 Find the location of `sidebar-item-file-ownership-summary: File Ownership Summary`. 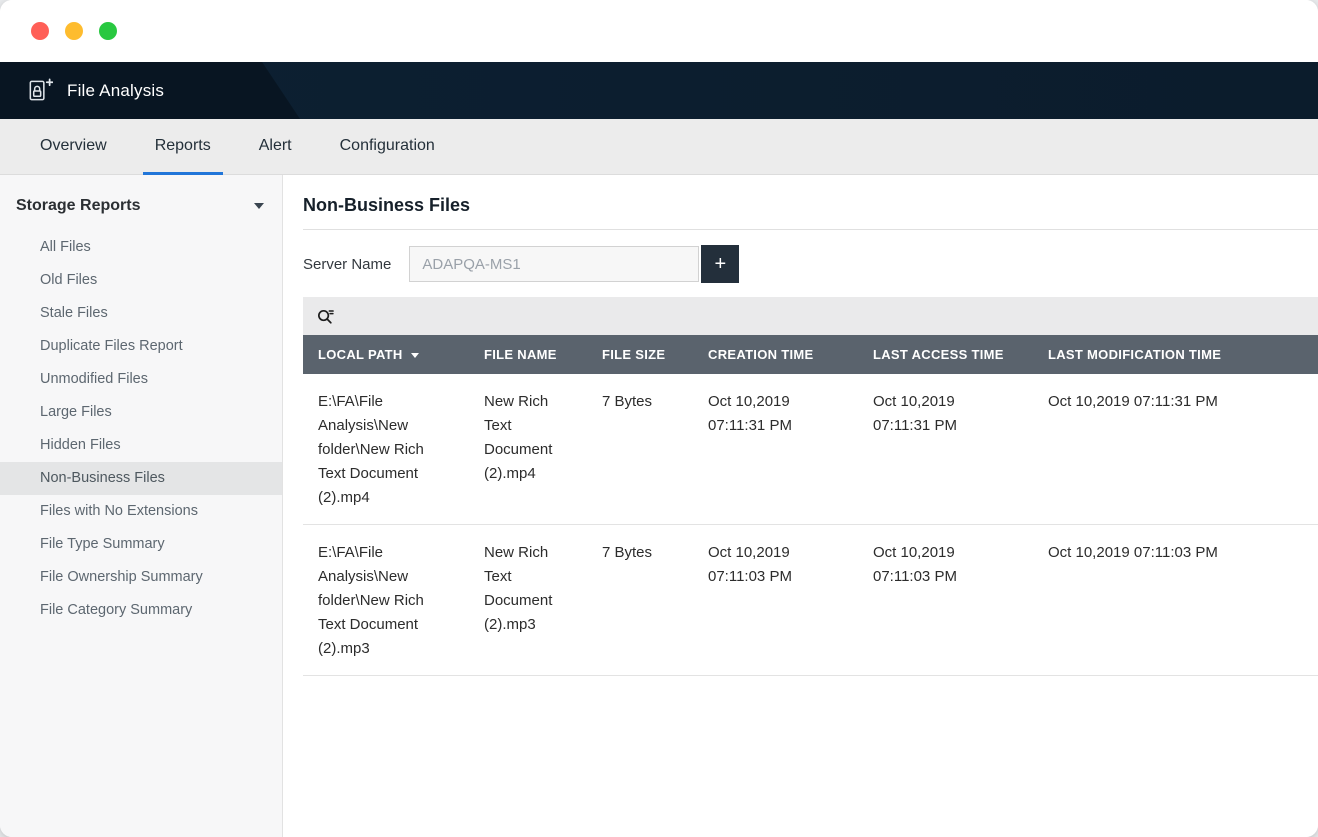

sidebar-item-file-ownership-summary: File Ownership Summary is located at coordinates (121, 577).